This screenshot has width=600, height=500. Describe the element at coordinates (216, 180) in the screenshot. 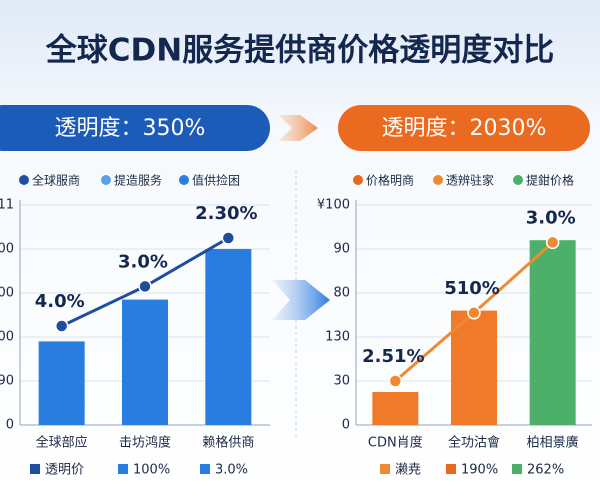

I see `legend-label: 值供捡困` at that location.